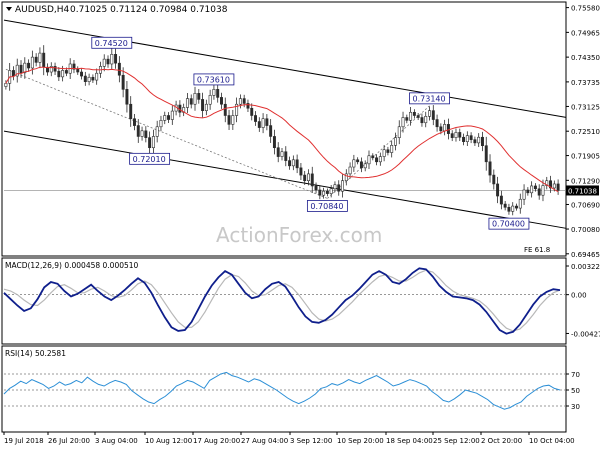  What do you see at coordinates (264, 441) in the screenshot?
I see `time-tick-label: 27 Aug 04:00` at bounding box center [264, 441].